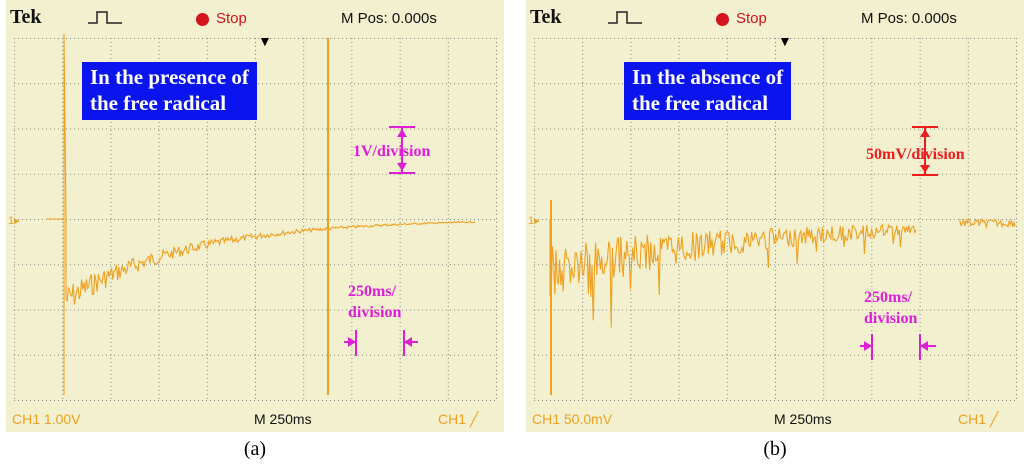 This screenshot has width=1024, height=469. What do you see at coordinates (402, 150) in the screenshot?
I see `vertical-scale-bracket` at bounding box center [402, 150].